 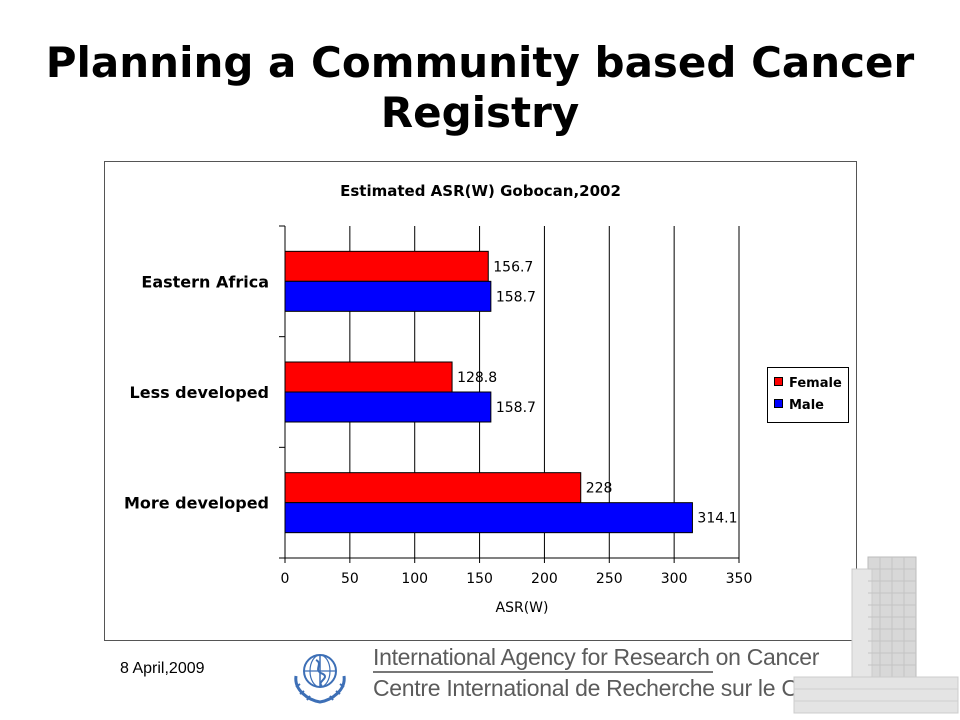 I want to click on legend-swatch-female, so click(x=778, y=381).